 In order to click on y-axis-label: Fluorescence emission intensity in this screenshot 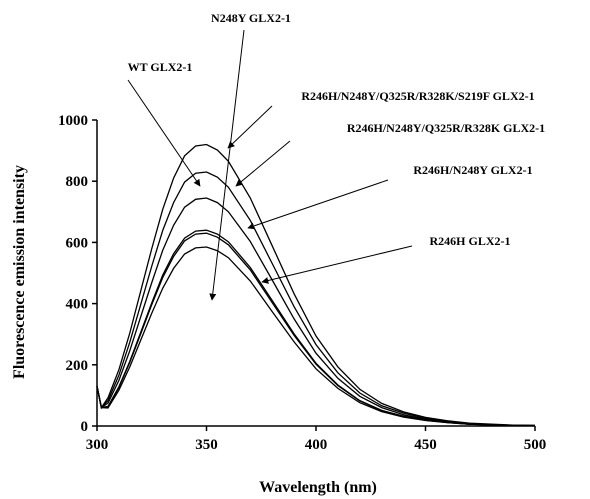, I will do `click(19, 272)`.